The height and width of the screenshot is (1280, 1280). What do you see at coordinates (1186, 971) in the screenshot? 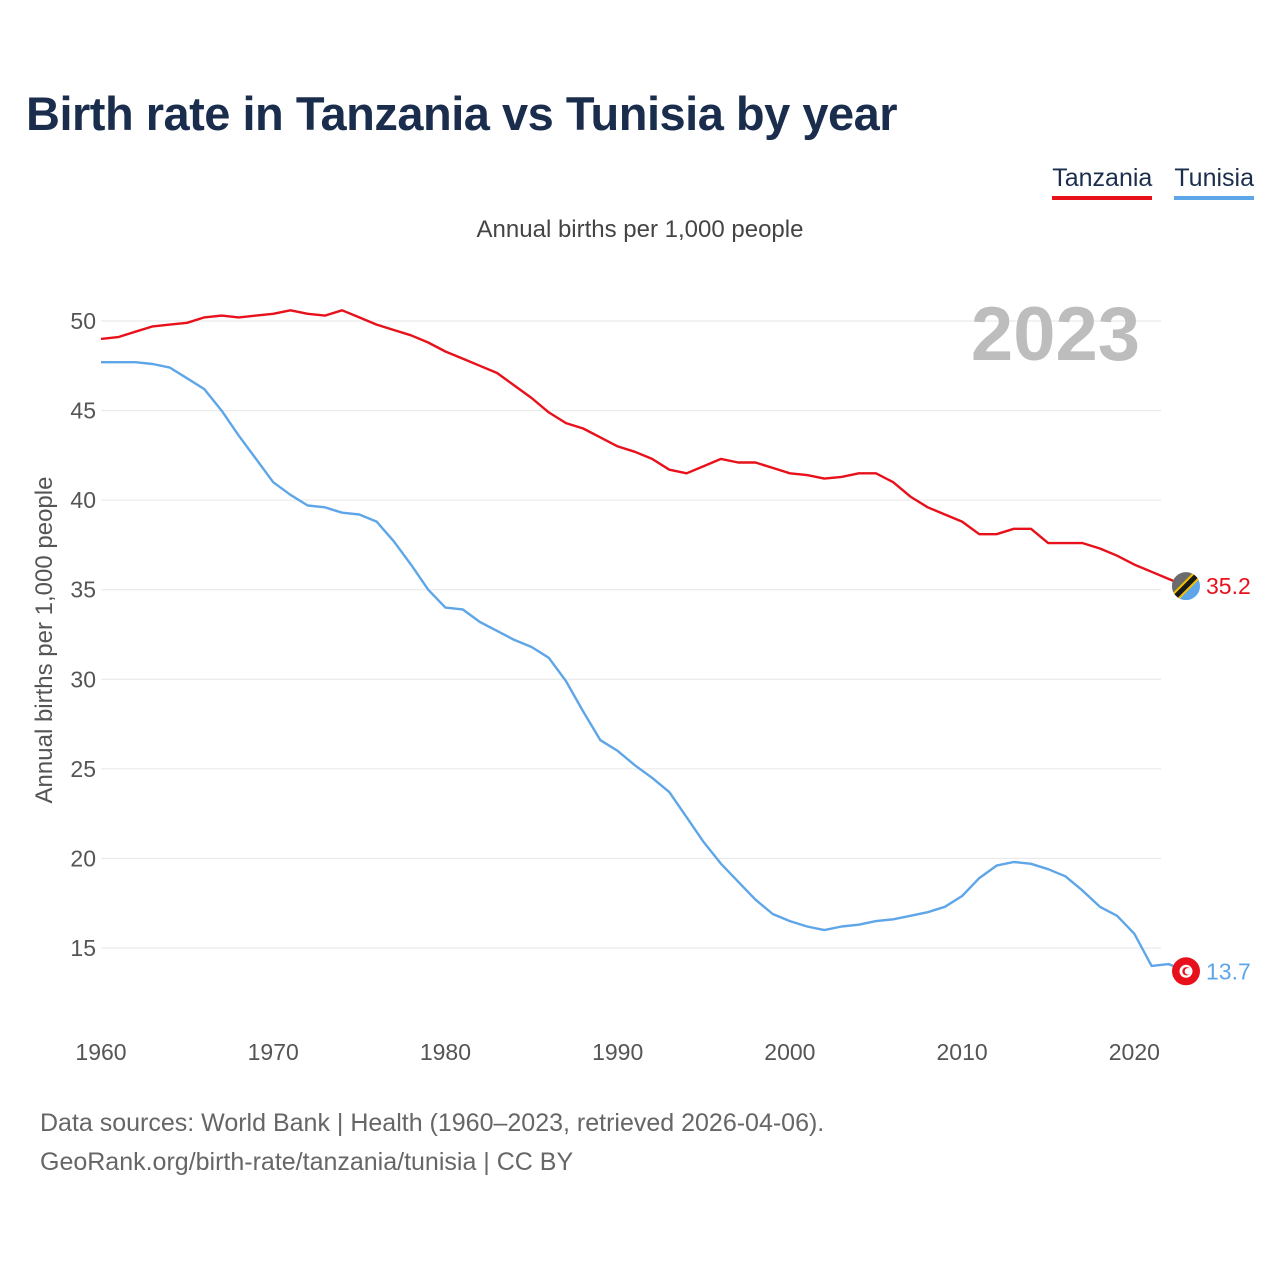
I see `flag-icon-tunisia` at bounding box center [1186, 971].